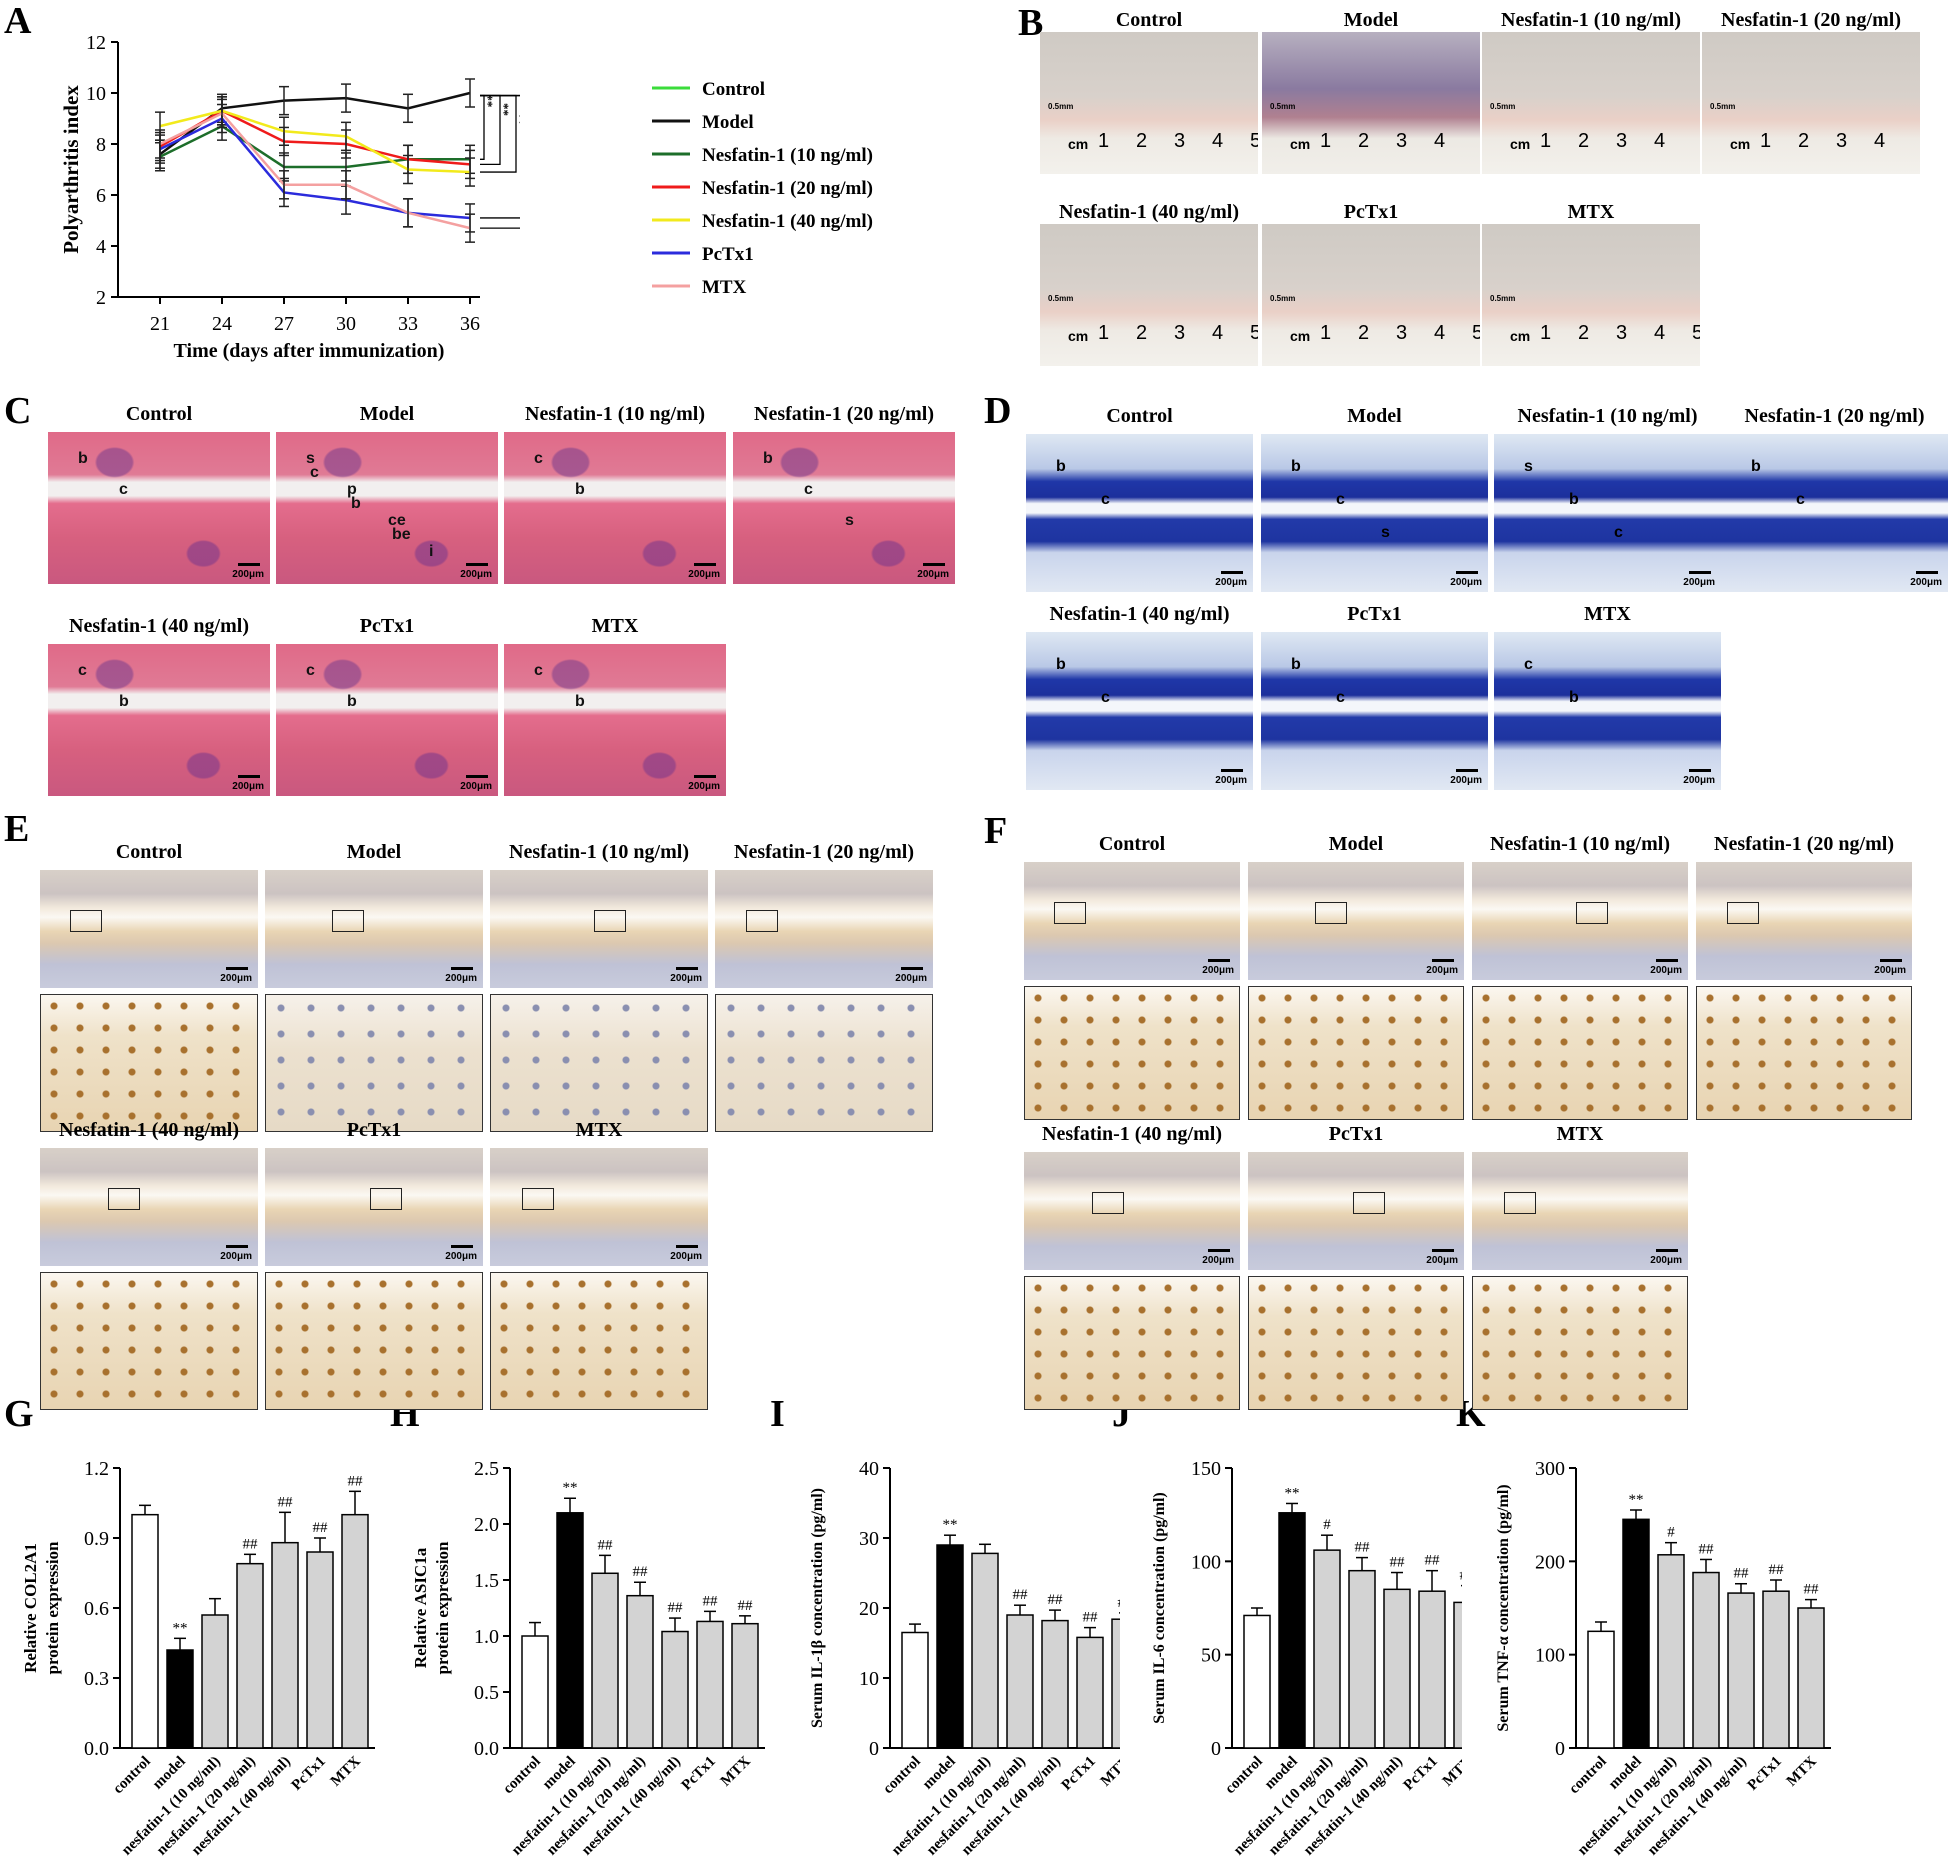 The width and height of the screenshot is (1948, 1868). I want to click on y-tick-label: 6, so click(101, 196).